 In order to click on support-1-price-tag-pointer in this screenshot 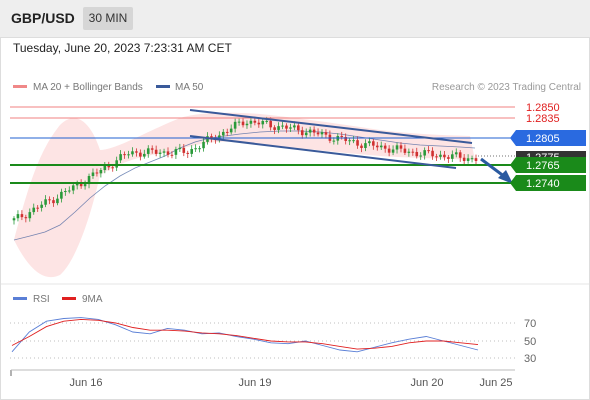, I will do `click(513, 165)`.